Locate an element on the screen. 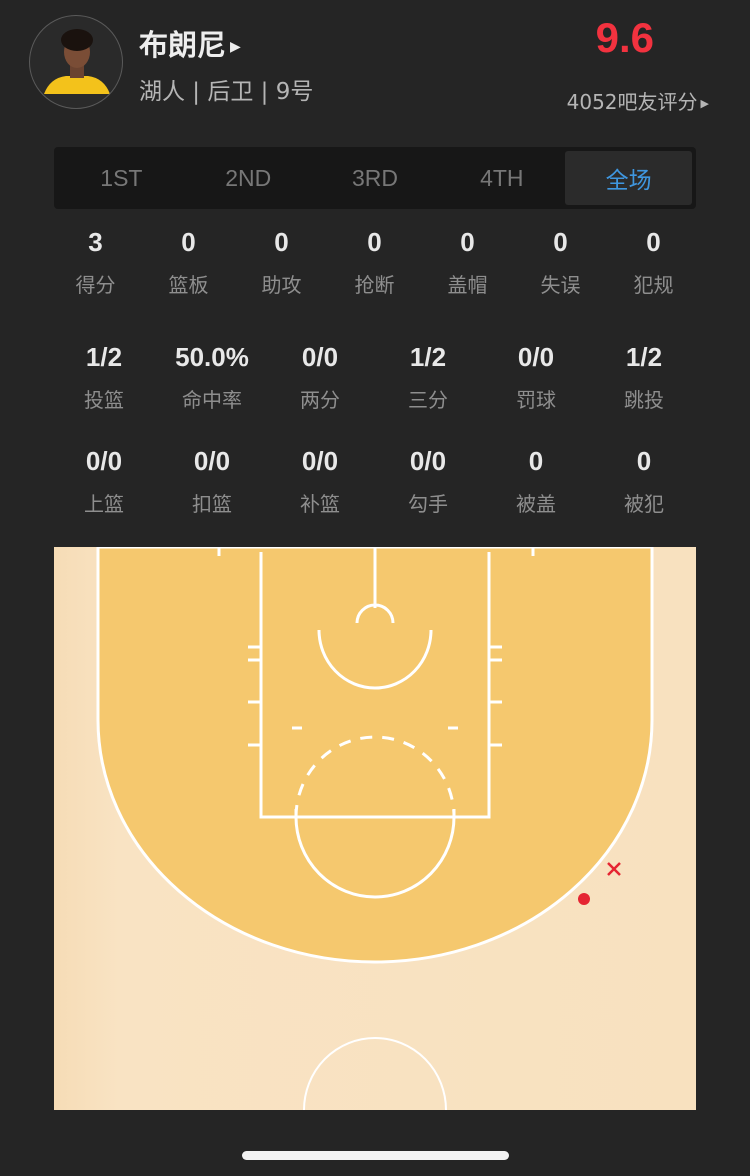 Image resolution: width=750 pixels, height=1176 pixels. stat-label: 跳投 is located at coordinates (644, 400).